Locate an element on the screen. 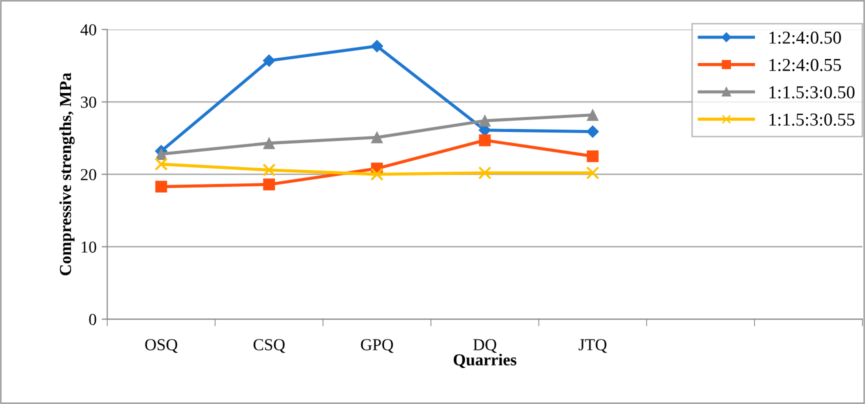 Image resolution: width=865 pixels, height=404 pixels. x-tick-label: GPQ is located at coordinates (377, 346).